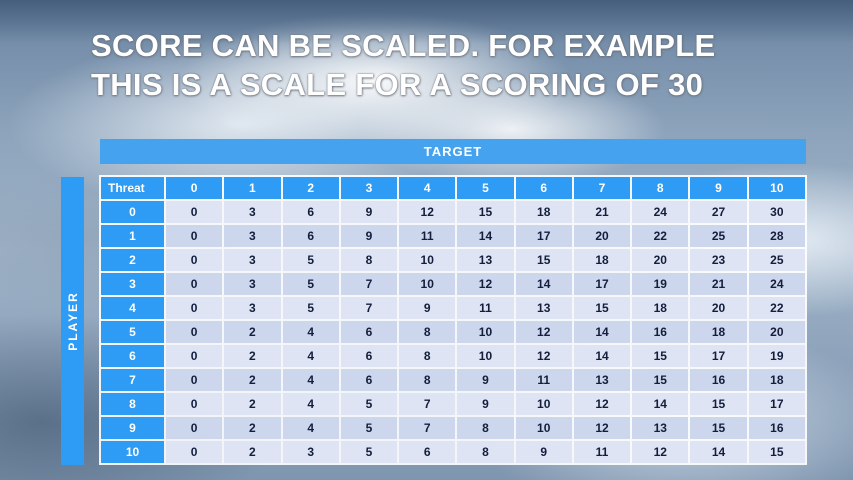  What do you see at coordinates (660, 212) in the screenshot?
I see `score-cell: 24` at bounding box center [660, 212].